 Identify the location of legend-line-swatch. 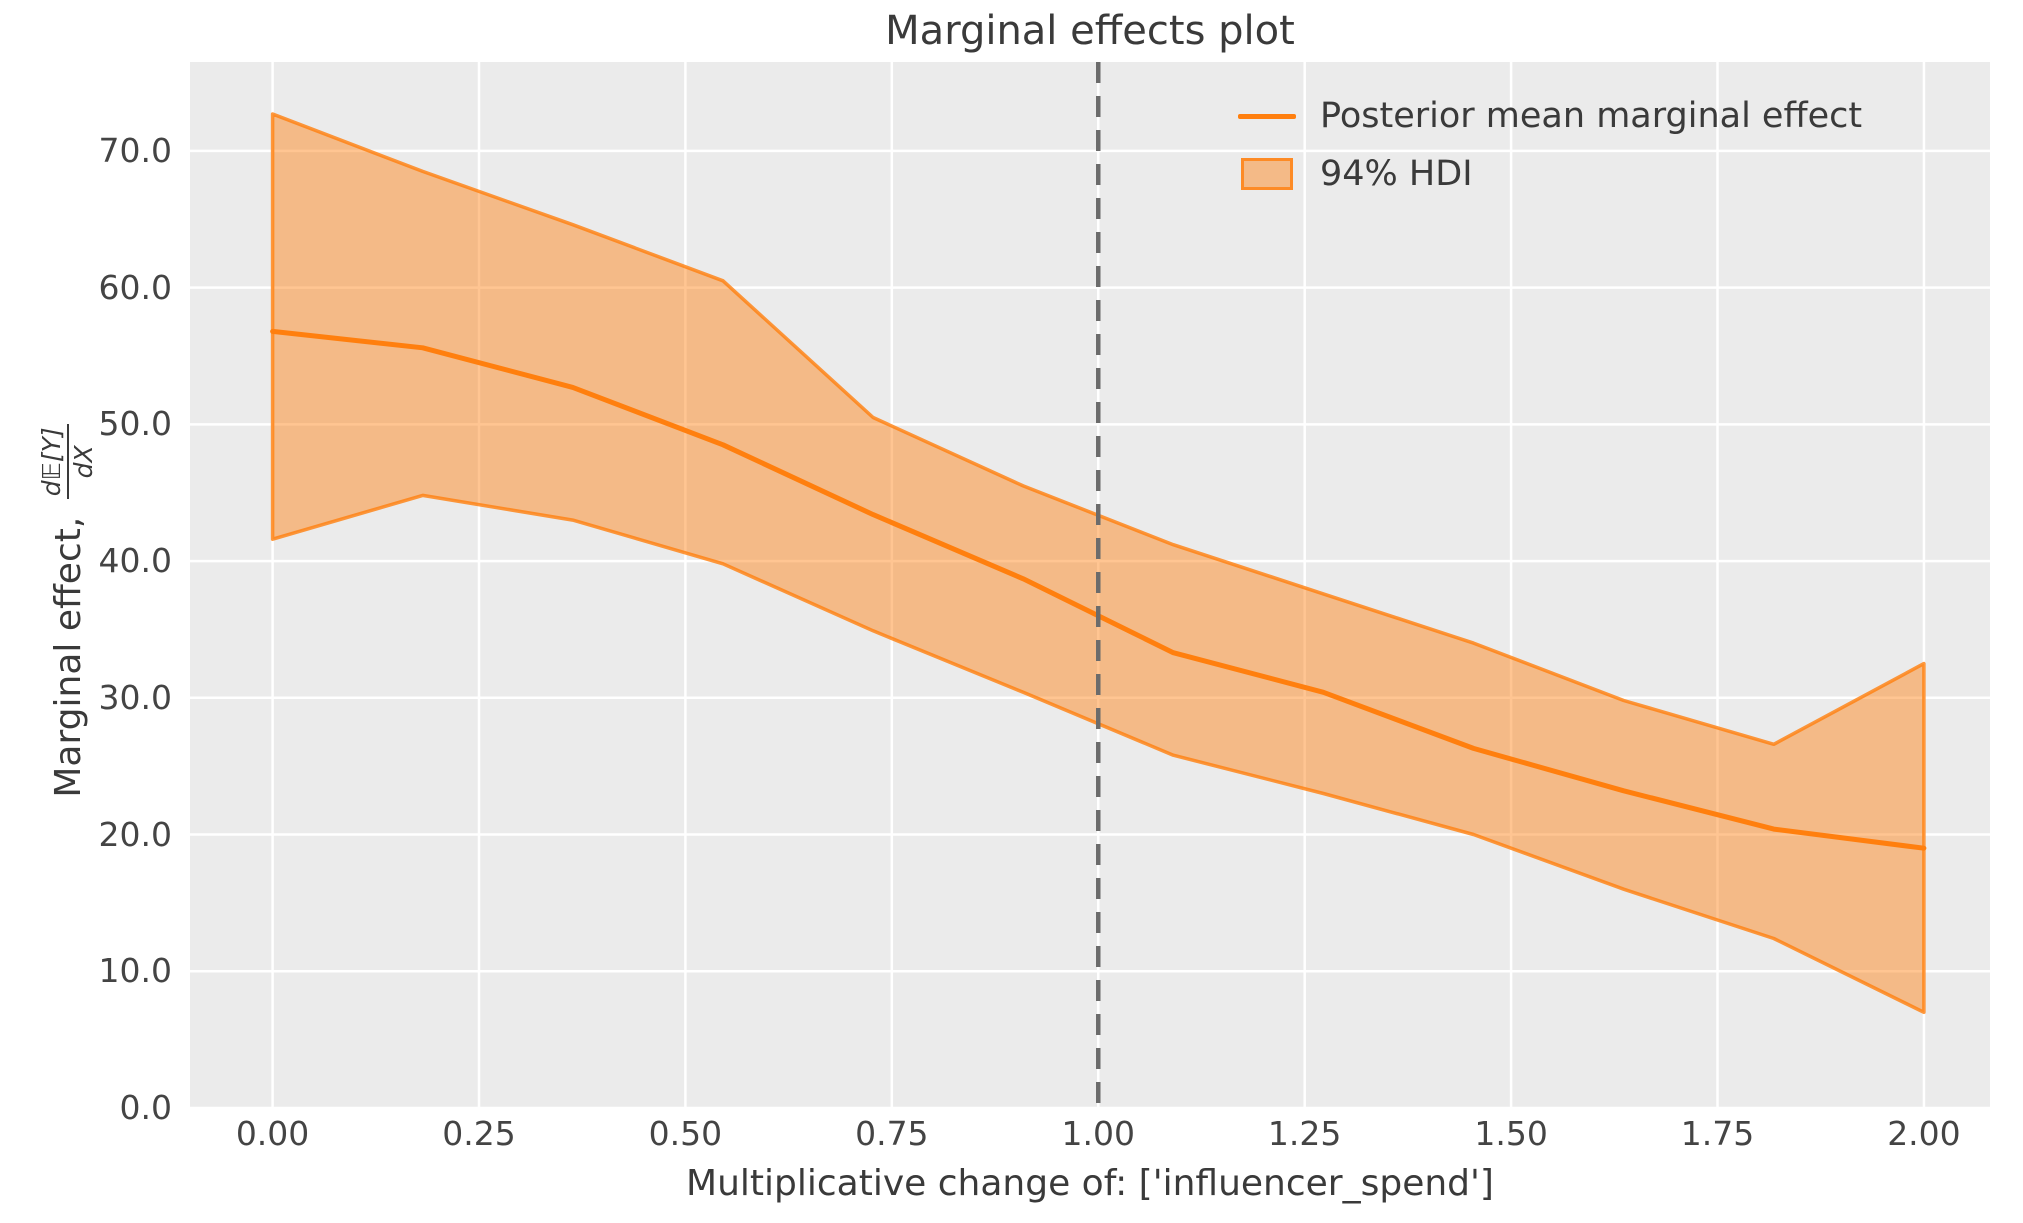
(1267, 116).